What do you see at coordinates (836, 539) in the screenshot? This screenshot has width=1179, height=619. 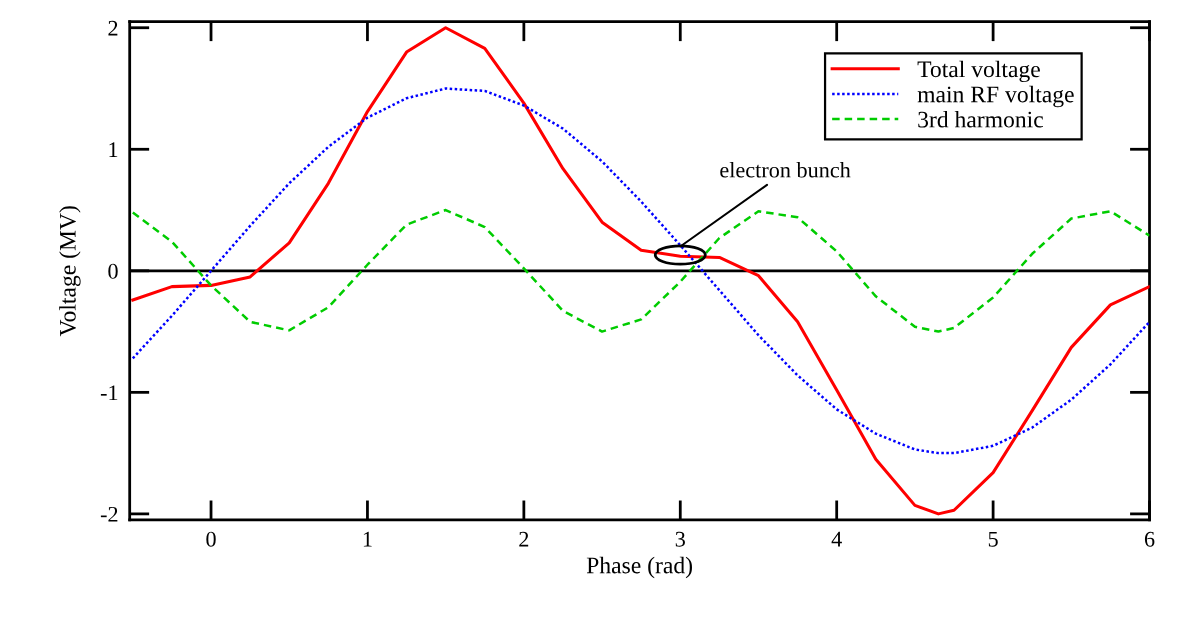 I see `x-tick-label: 4` at bounding box center [836, 539].